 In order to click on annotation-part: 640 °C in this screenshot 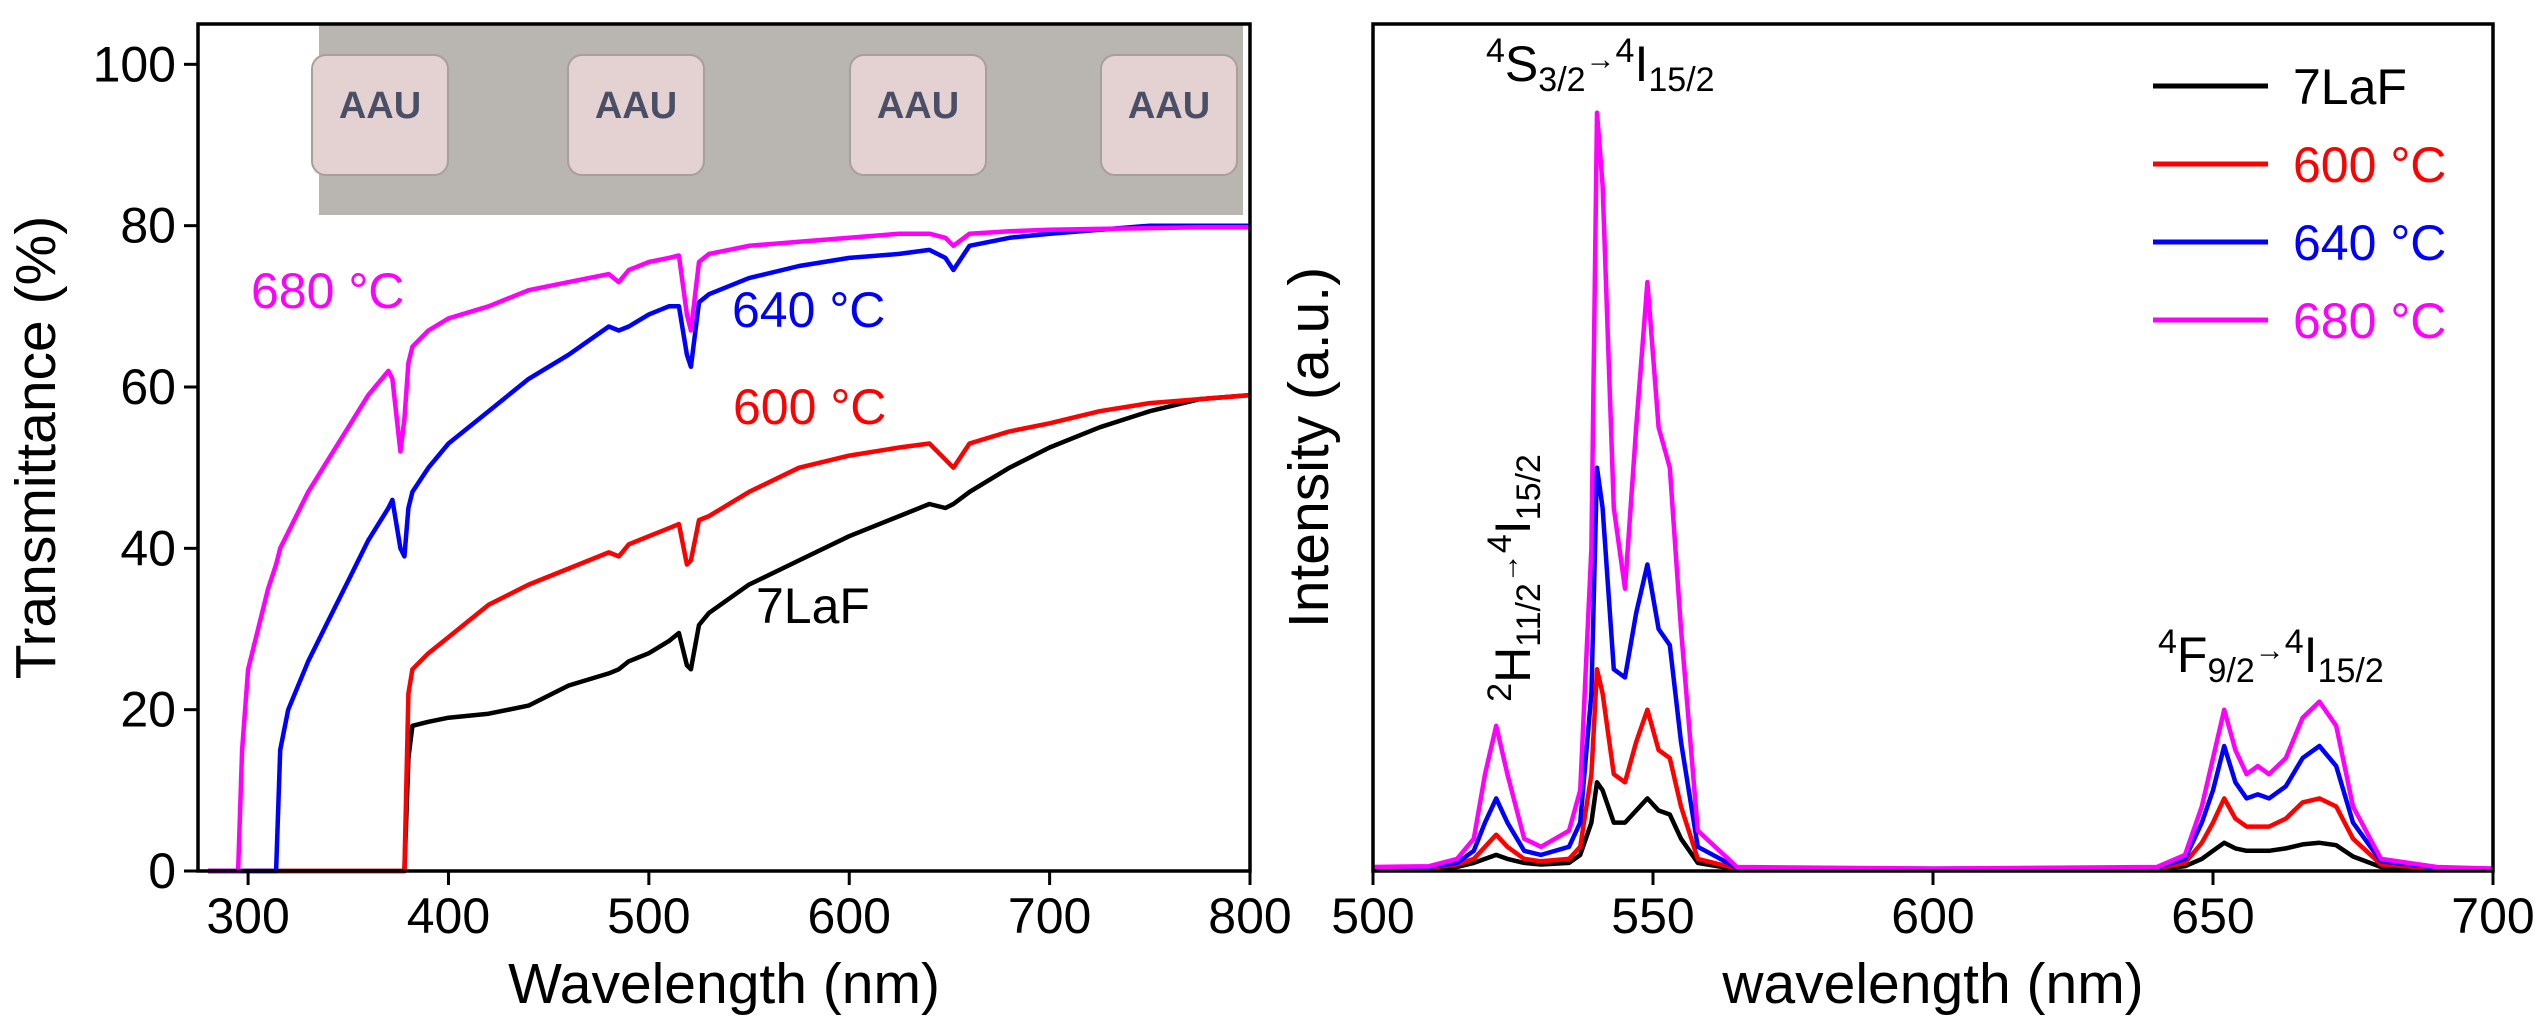, I will do `click(808, 310)`.